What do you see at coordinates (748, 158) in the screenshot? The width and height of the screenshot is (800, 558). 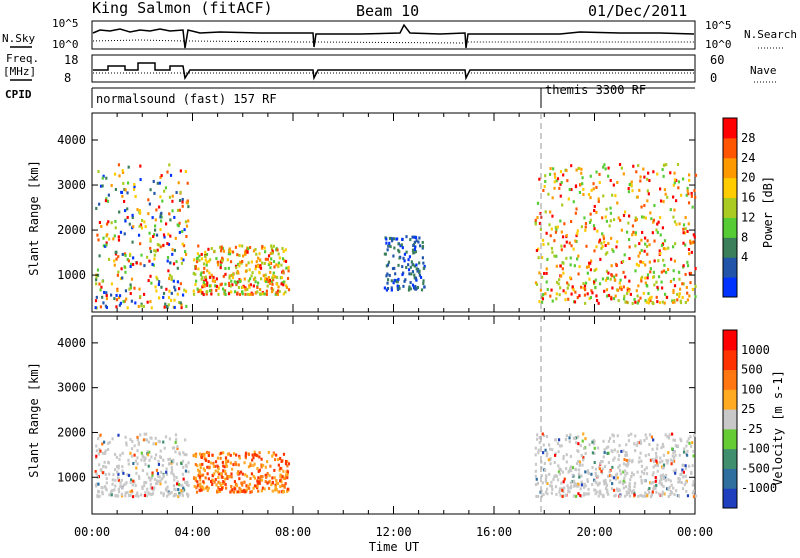 I see `colorbar-tick-label: 24` at bounding box center [748, 158].